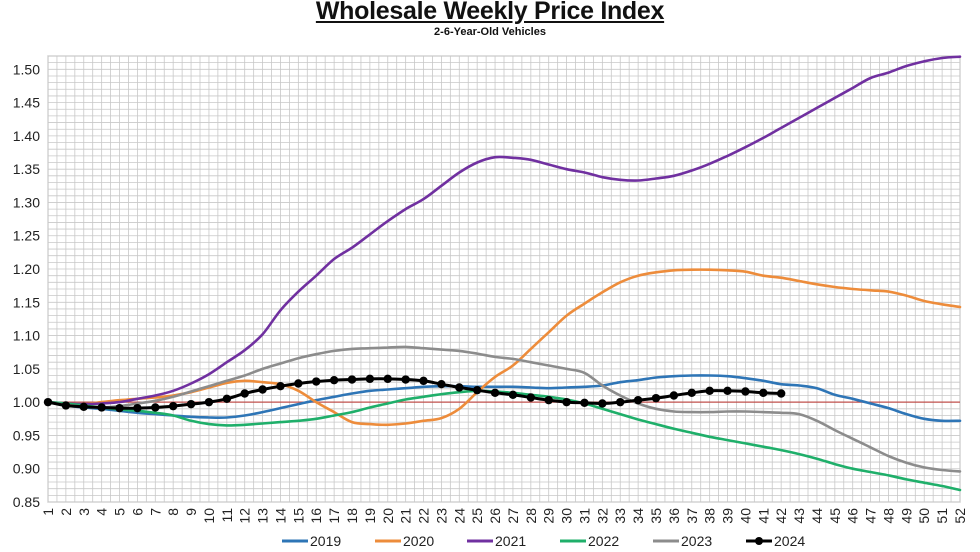 The image size is (980, 552). Describe the element at coordinates (209, 516) in the screenshot. I see `x-tick-label: 10` at that location.